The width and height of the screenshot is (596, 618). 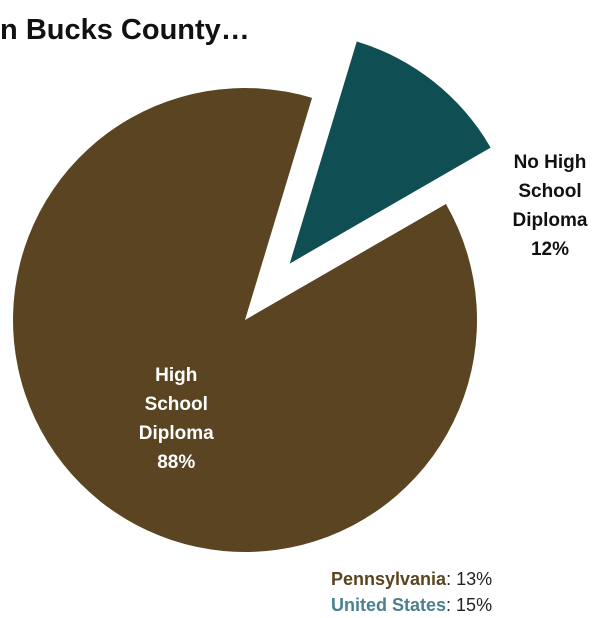 I want to click on comparison-value: 15%, so click(x=474, y=605).